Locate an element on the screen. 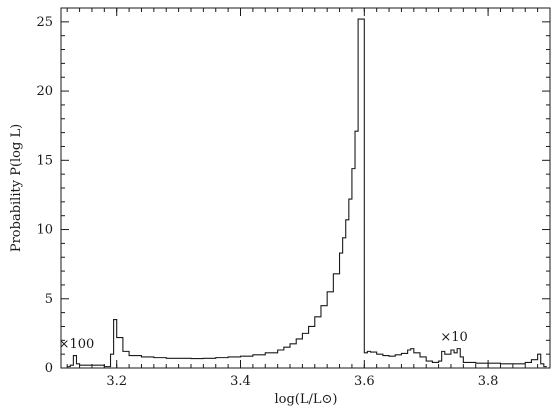  annotation-scale-factor: ×10 is located at coordinates (453, 337).